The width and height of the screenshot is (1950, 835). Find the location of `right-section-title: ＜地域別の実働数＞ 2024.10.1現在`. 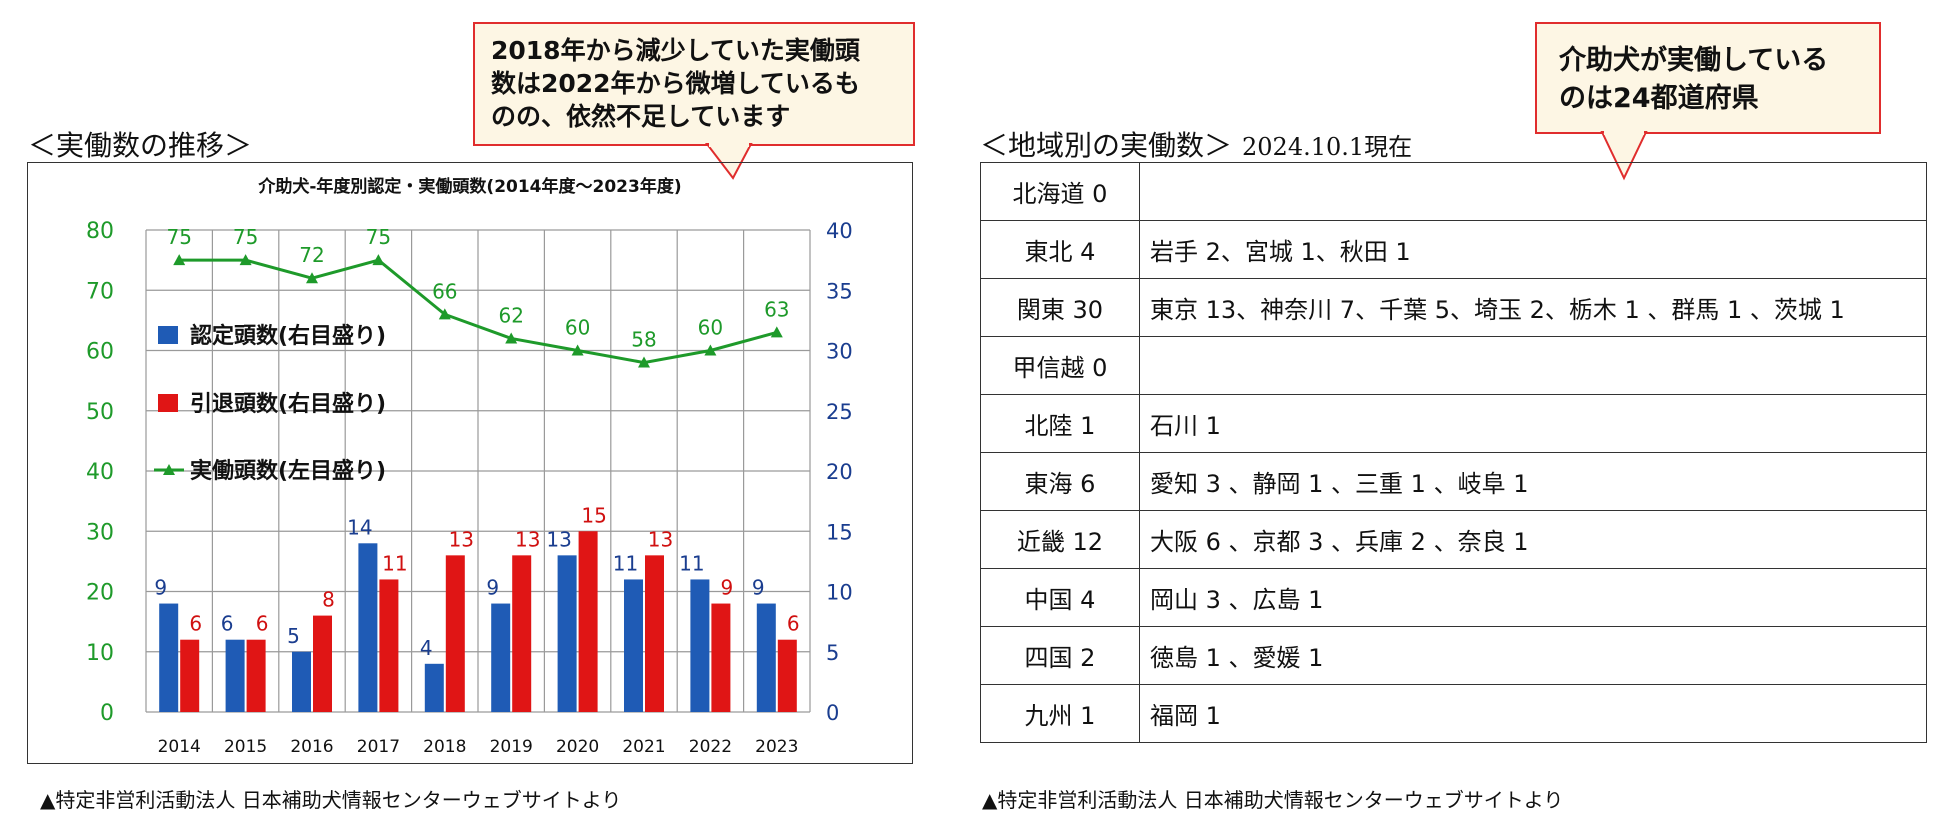

right-section-title: ＜地域別の実働数＞ 2024.10.1現在 is located at coordinates (1196, 144).